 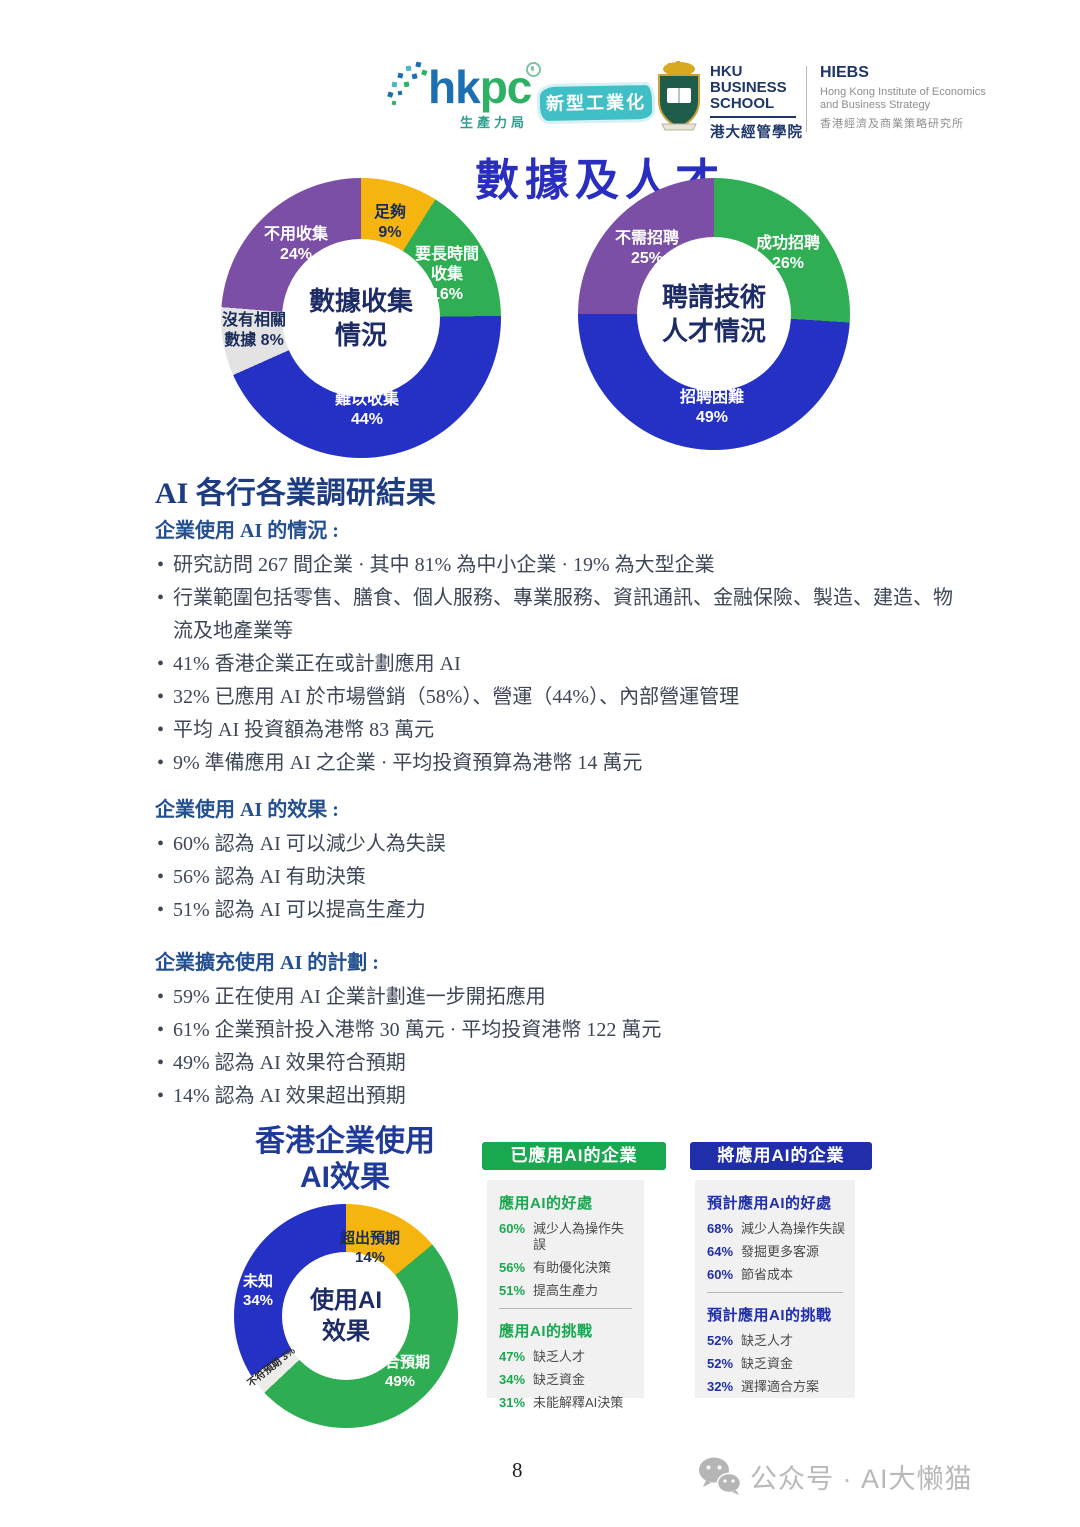 I want to click on donut-center: 數據收集 情況, so click(x=361, y=318).